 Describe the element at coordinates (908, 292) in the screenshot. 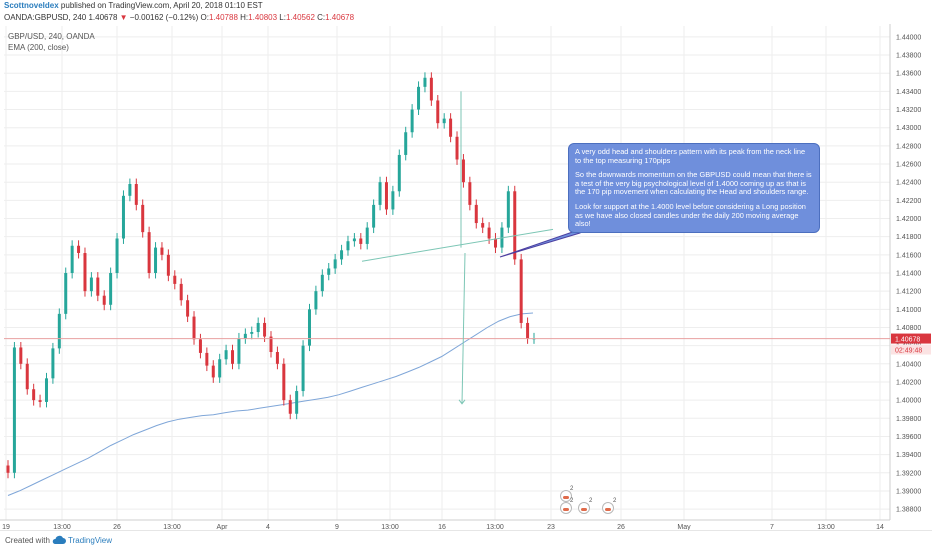

I see `y-tick-label: 1.41200` at that location.